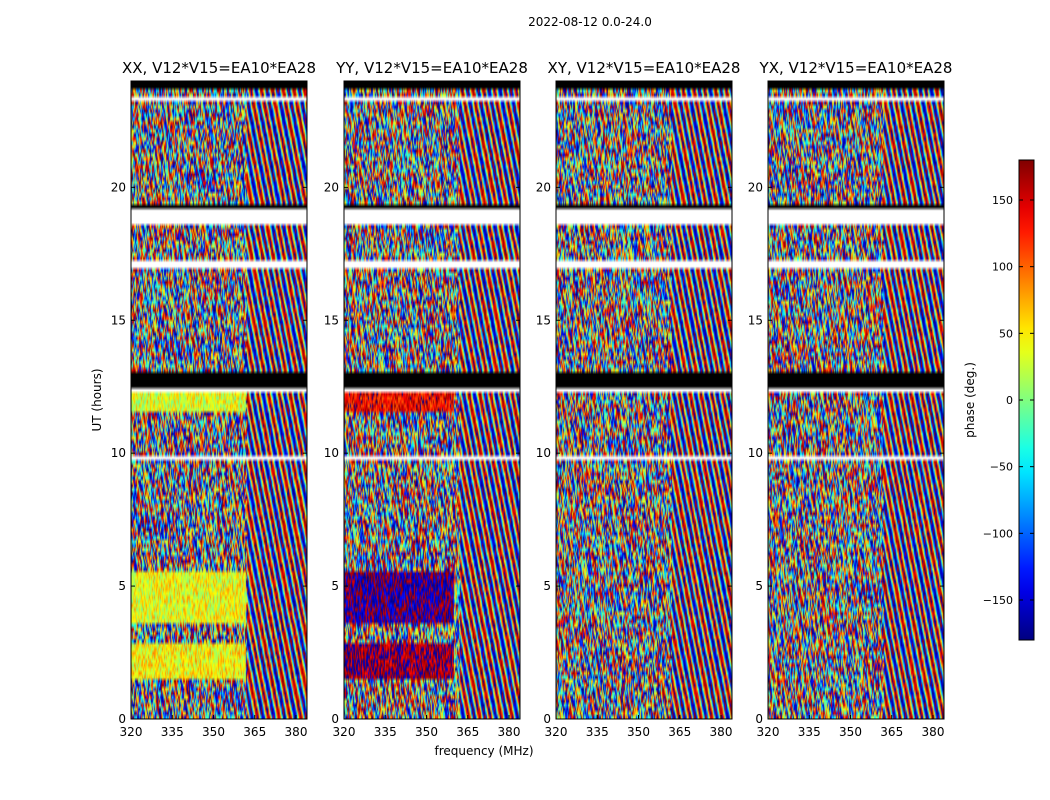  Describe the element at coordinates (1001, 467) in the screenshot. I see `colorbar-tick-label: −50` at that location.